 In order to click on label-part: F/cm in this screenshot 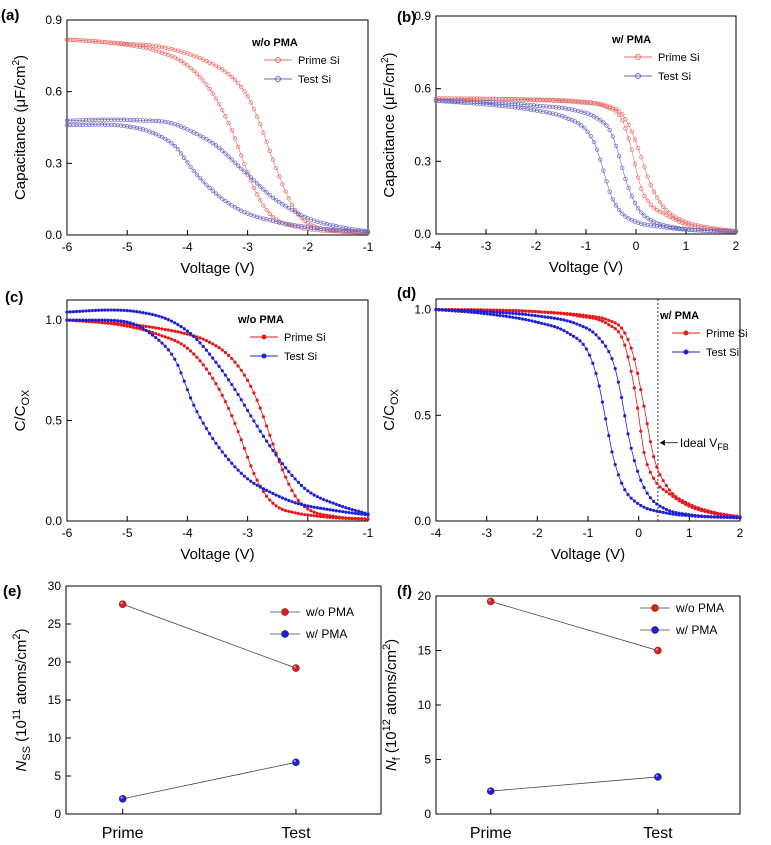, I will do `click(389, 79)`.